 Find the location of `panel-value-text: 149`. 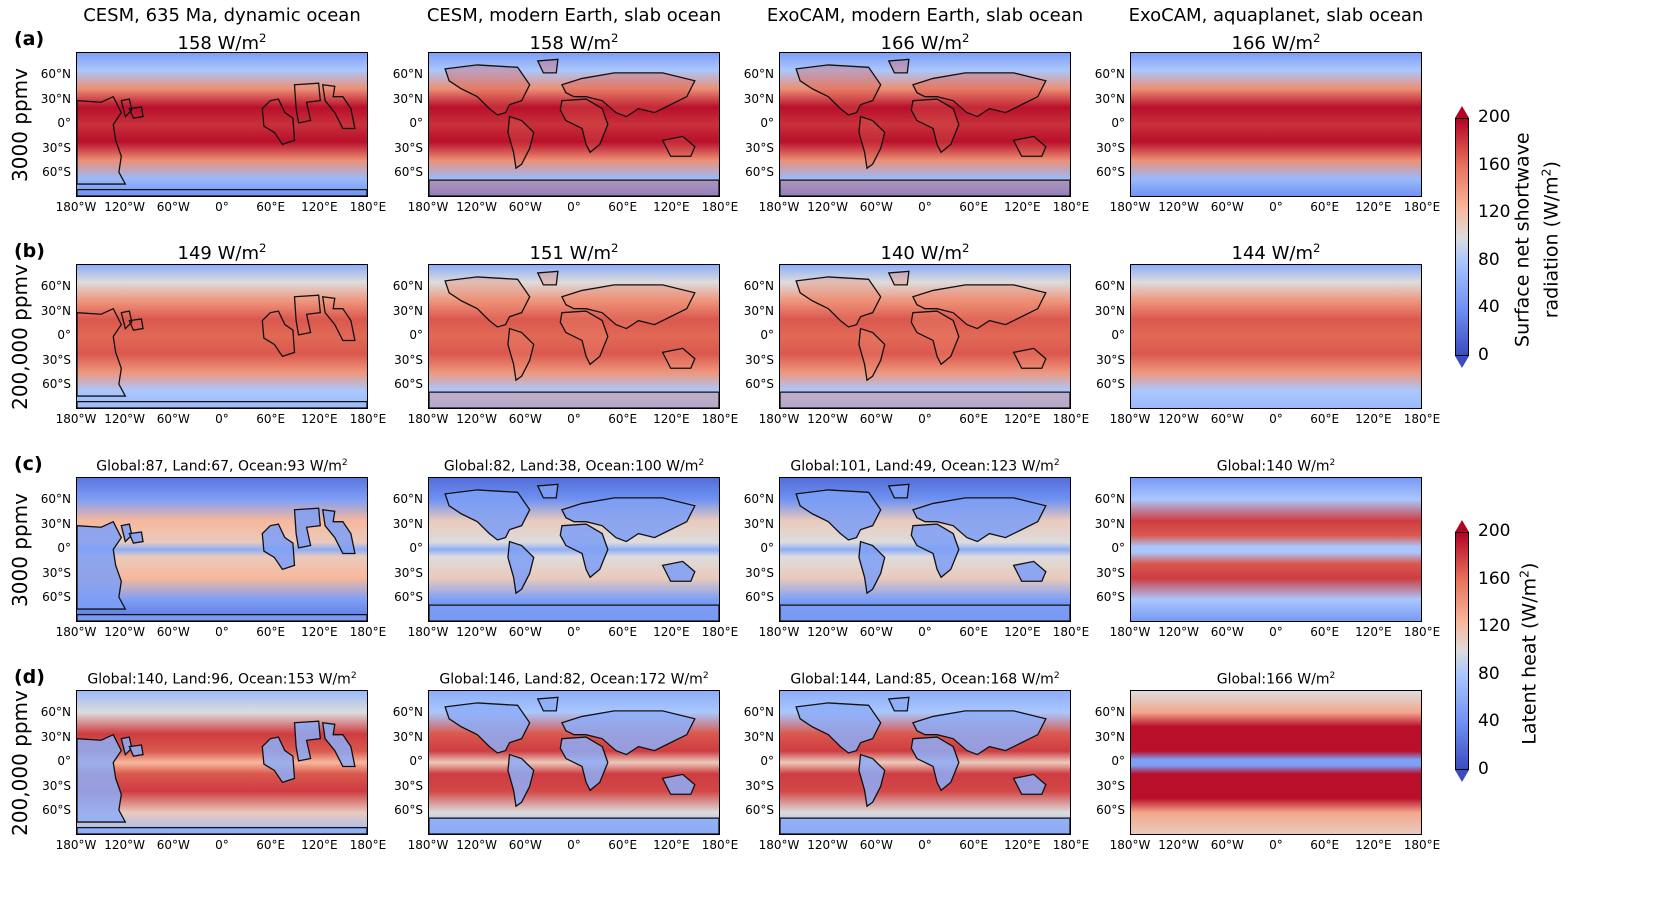

panel-value-text: 149 is located at coordinates (194, 253).